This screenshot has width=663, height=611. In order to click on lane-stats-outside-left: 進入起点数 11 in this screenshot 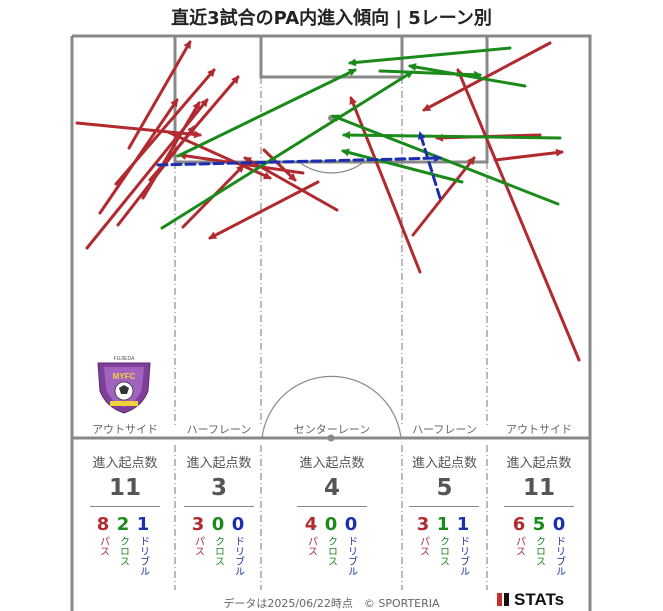, I will do `click(125, 476)`.